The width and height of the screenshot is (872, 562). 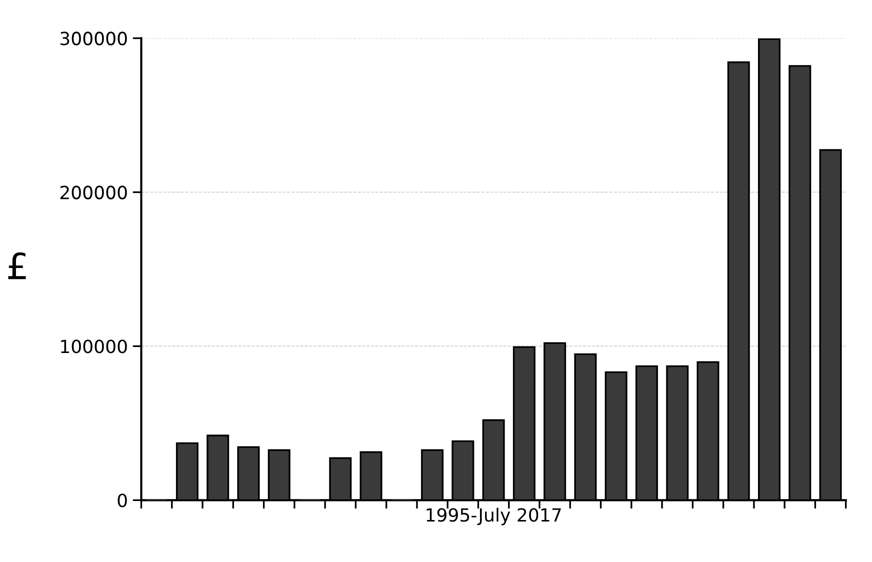 What do you see at coordinates (17, 266) in the screenshot?
I see `y-axis-title: £` at bounding box center [17, 266].